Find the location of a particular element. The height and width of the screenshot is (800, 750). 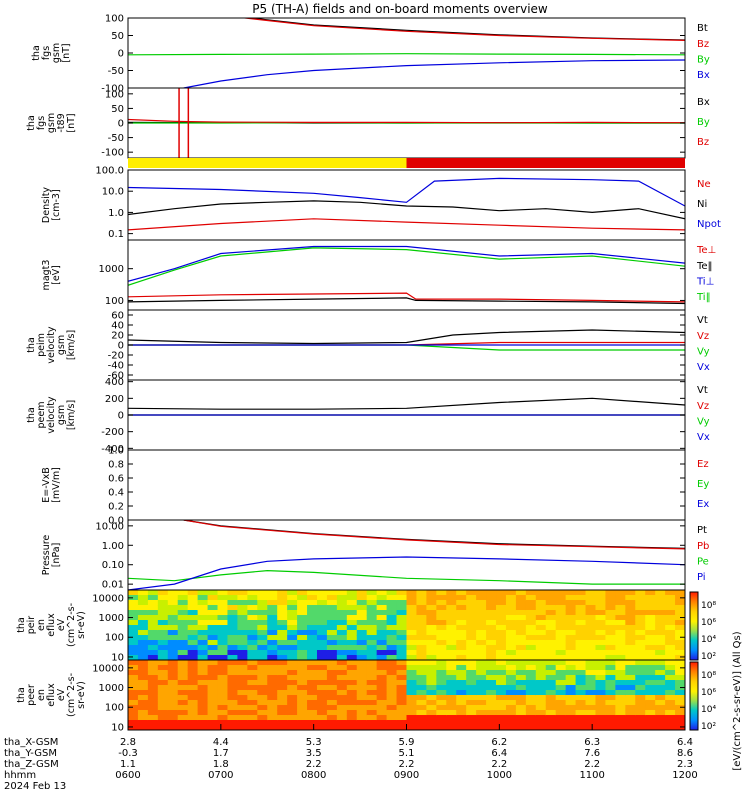

y-tick-label: 0.0 is located at coordinates (116, 521).